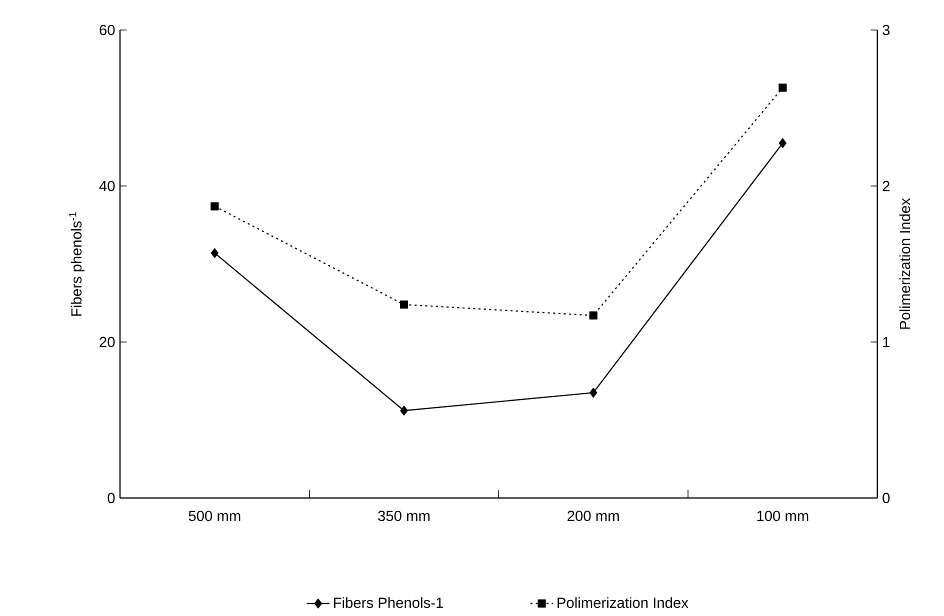  Describe the element at coordinates (107, 186) in the screenshot. I see `y-tick-label: 40` at that location.